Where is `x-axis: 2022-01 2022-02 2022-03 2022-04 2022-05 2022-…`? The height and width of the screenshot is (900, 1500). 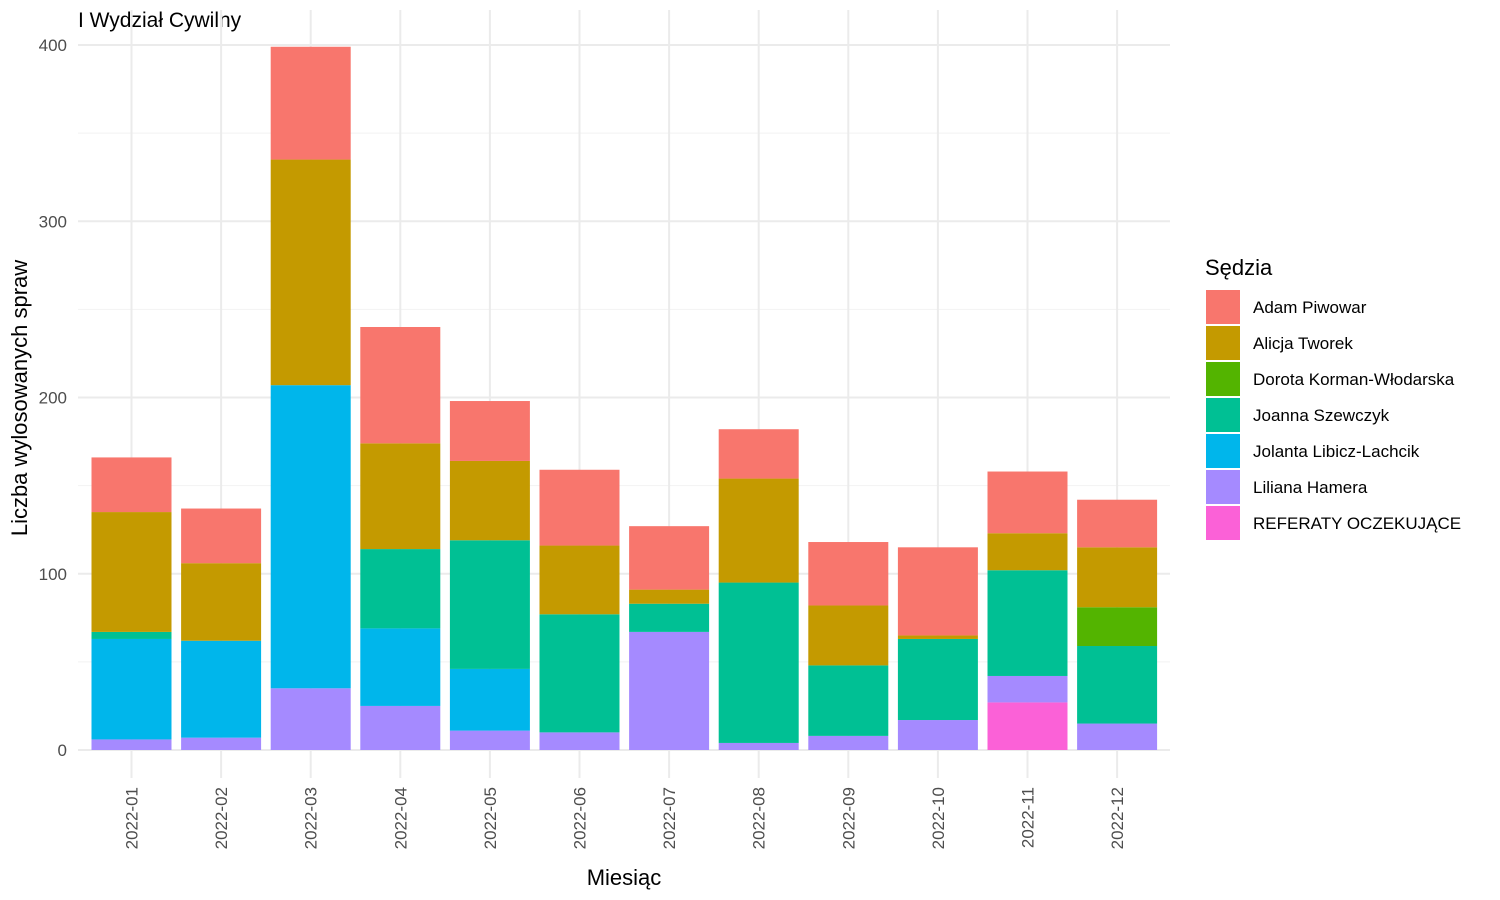
x-axis: 2022-01 2022-02 2022-03 2022-04 2022-05 2022-… is located at coordinates (625, 818).